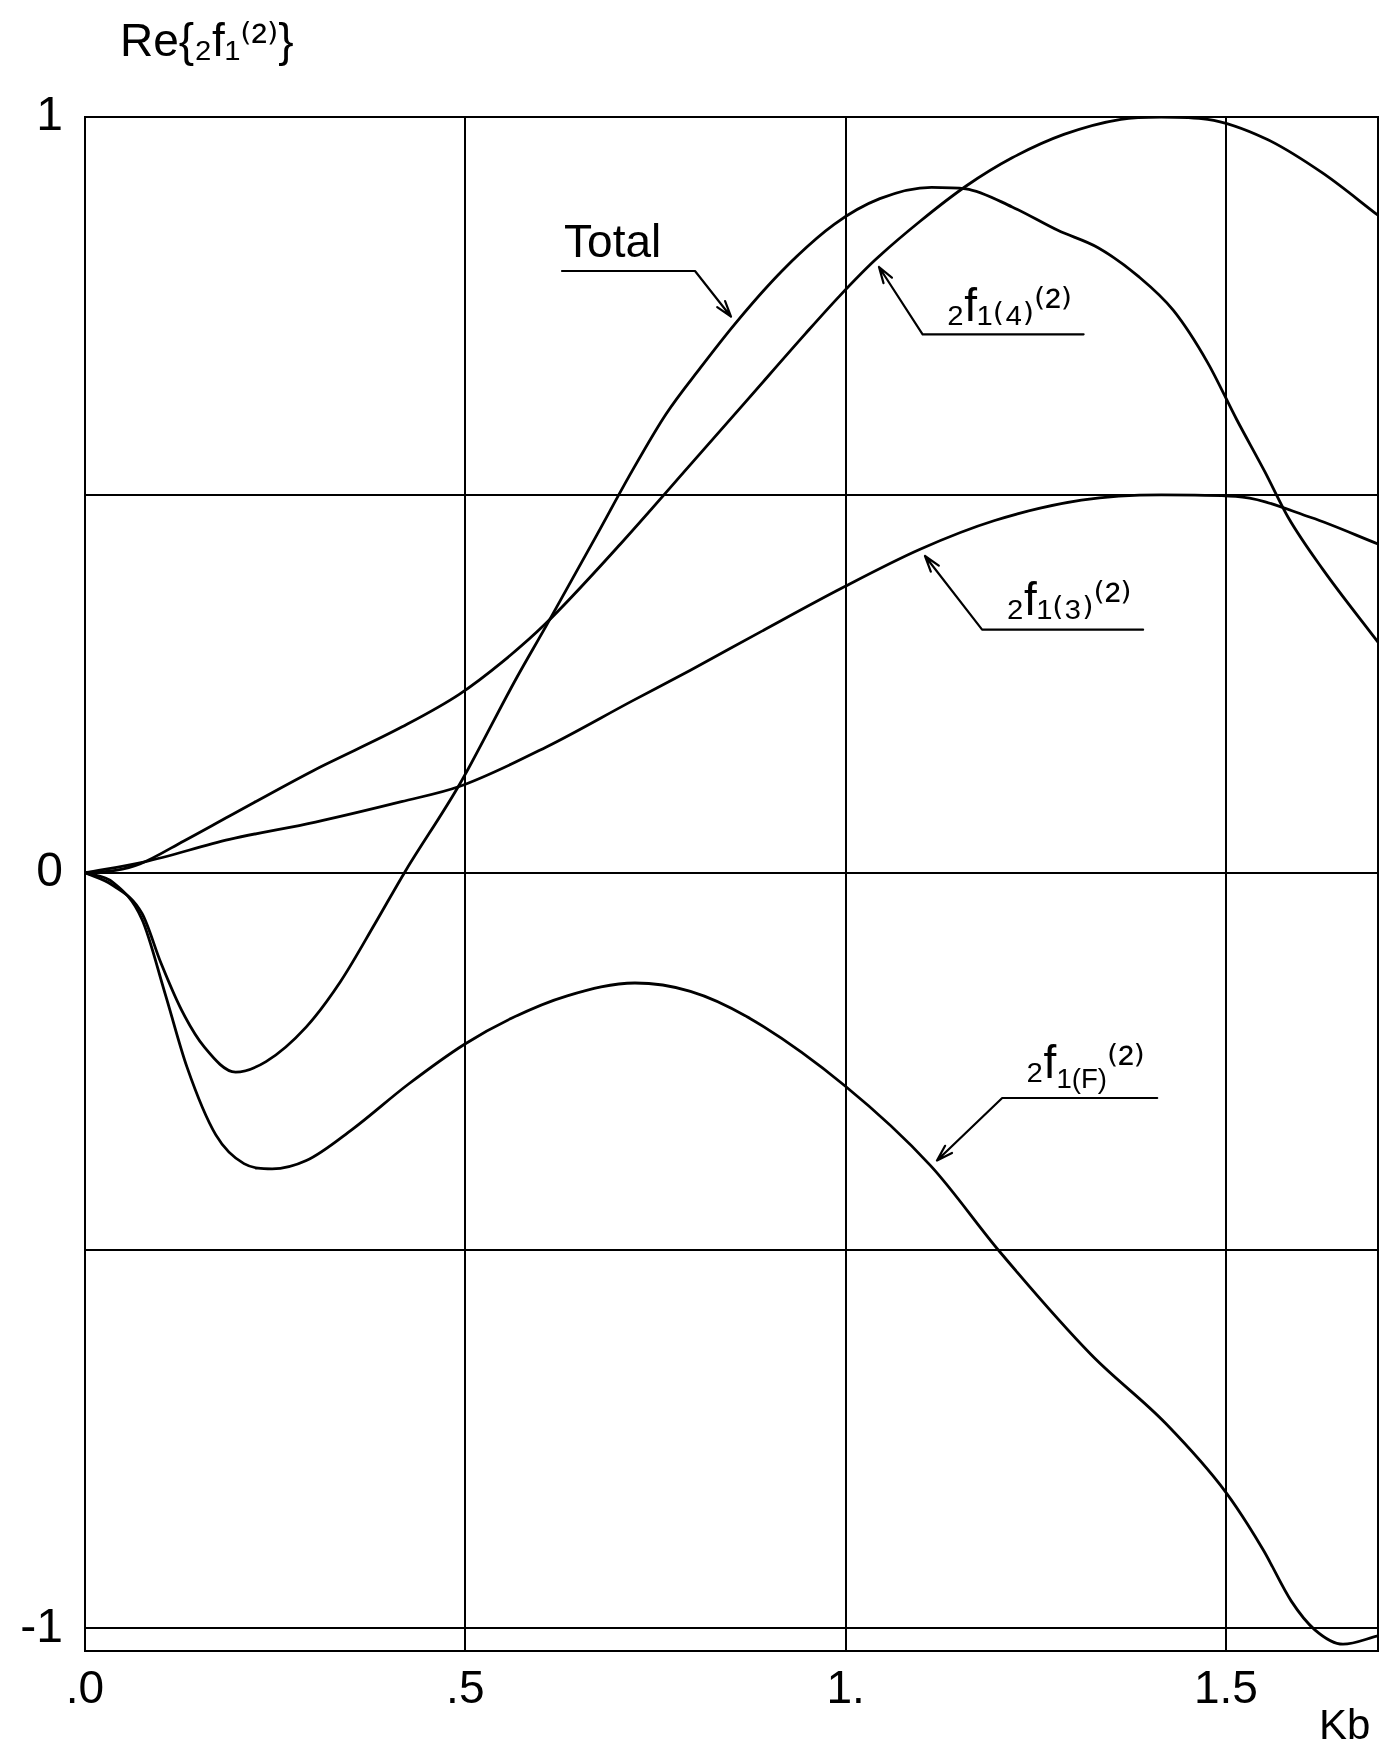  What do you see at coordinates (207, 40) in the screenshot?
I see `y-axis-title: Re{₂f₁⁽²⁾}` at bounding box center [207, 40].